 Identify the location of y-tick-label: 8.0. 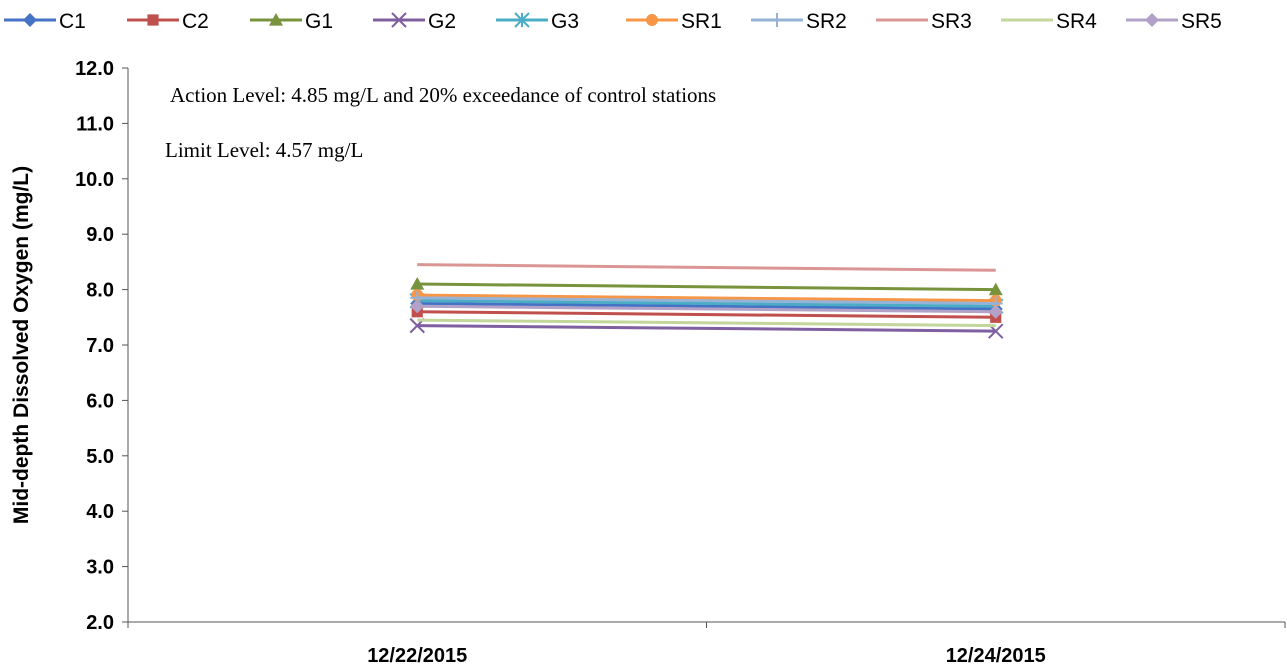
(100, 291).